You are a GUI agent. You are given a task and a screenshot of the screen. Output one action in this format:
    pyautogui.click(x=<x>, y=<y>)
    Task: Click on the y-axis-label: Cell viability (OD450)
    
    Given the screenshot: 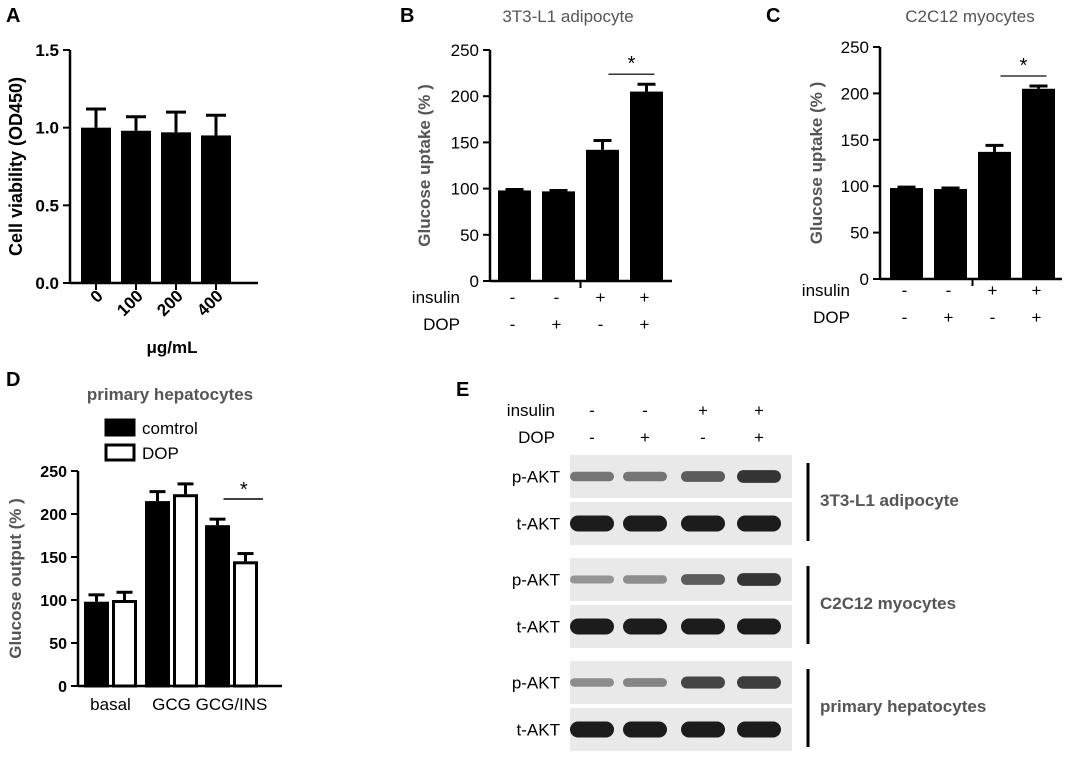 What is the action you would take?
    pyautogui.click(x=16, y=166)
    